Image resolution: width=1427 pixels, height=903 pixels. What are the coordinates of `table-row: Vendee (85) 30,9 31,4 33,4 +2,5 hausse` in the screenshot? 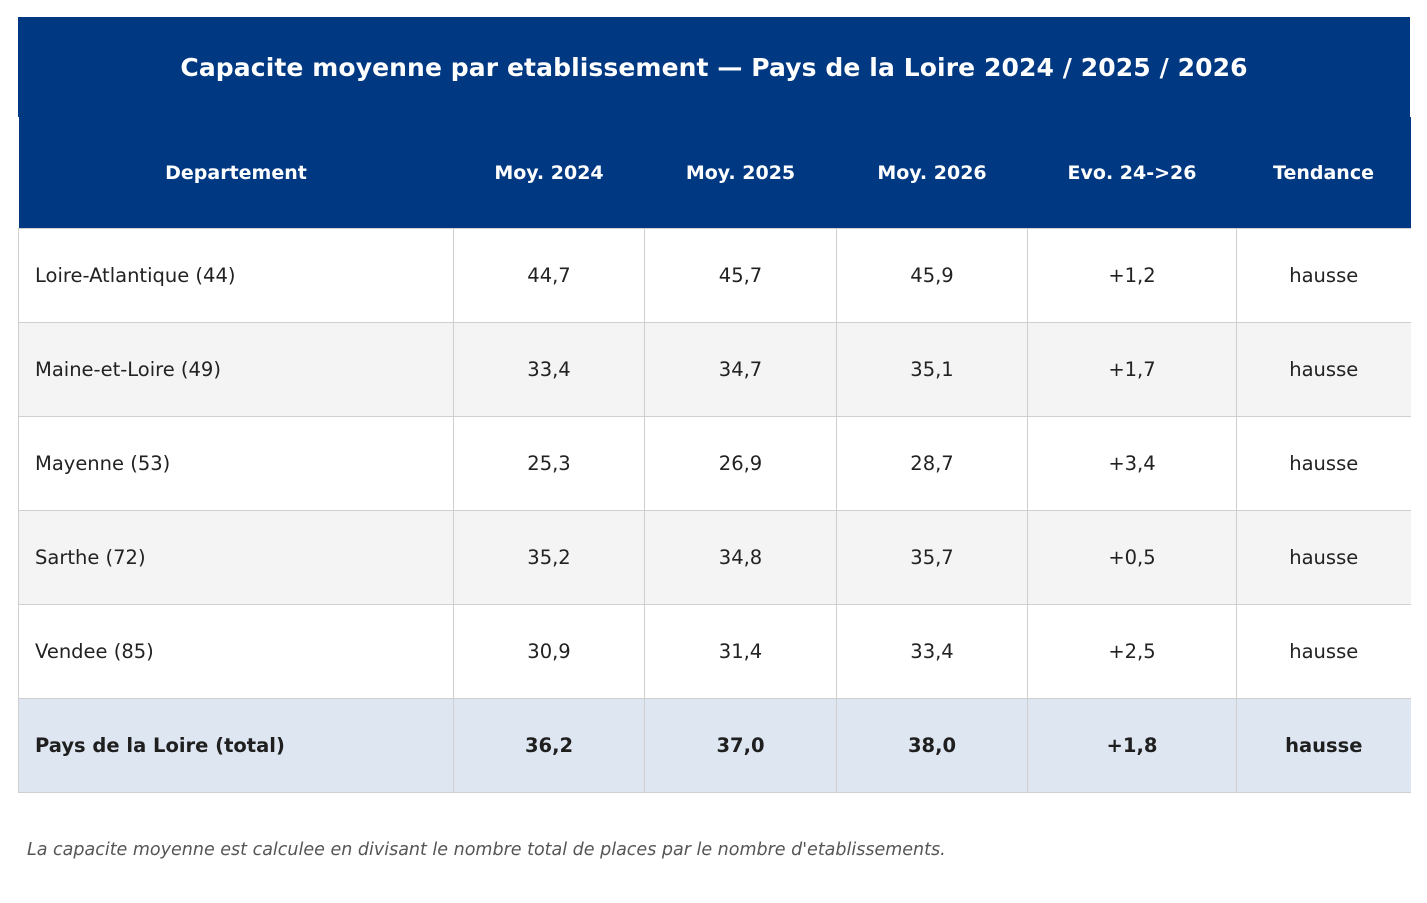 It's located at (714, 651).